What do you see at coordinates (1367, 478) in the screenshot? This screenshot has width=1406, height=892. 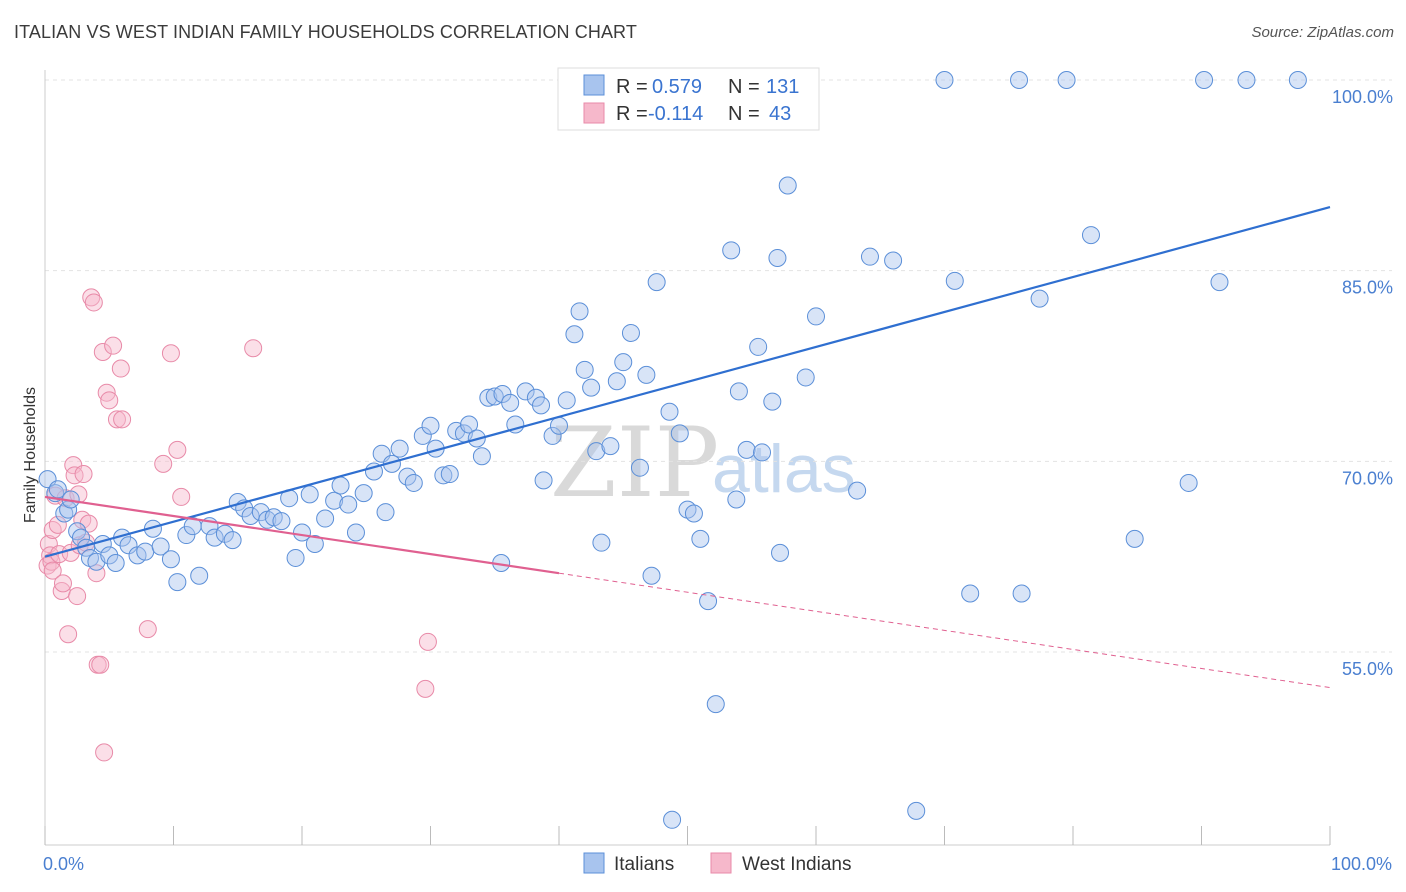 I see `y-tick-label: 70.0%` at bounding box center [1367, 478].